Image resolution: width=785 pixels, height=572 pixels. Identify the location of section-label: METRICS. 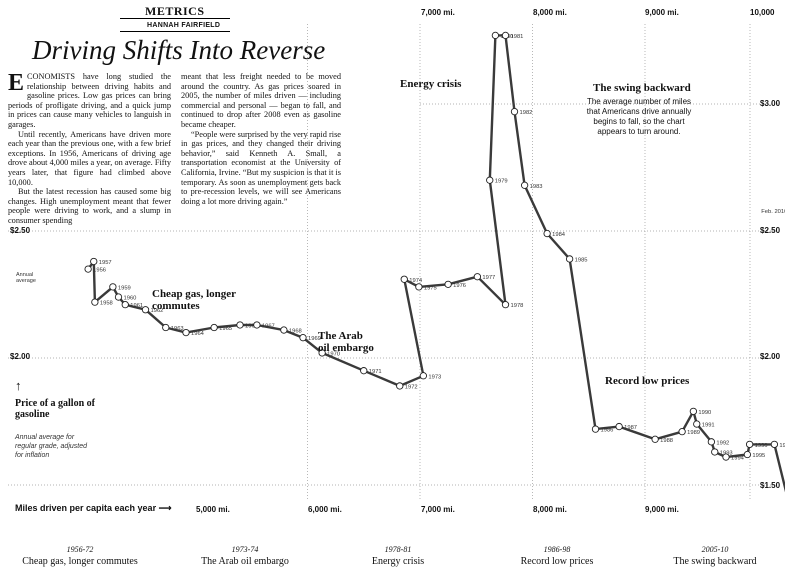
(175, 11).